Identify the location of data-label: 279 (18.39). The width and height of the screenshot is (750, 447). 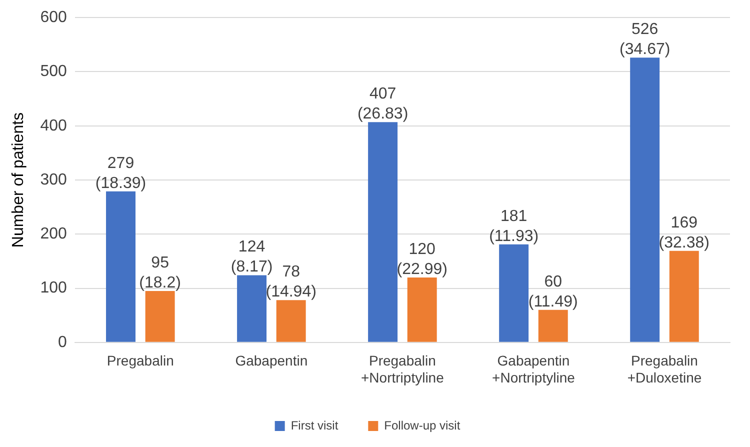
(120, 173).